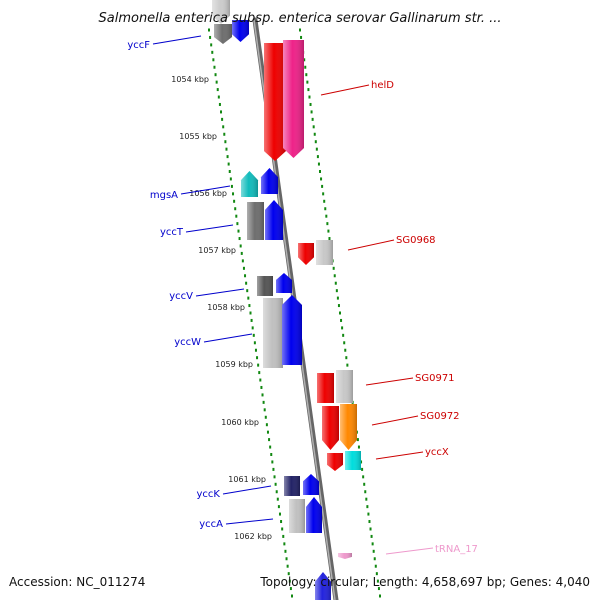  What do you see at coordinates (234, 364) in the screenshot?
I see `kbp-label: 1059 kbp` at bounding box center [234, 364].